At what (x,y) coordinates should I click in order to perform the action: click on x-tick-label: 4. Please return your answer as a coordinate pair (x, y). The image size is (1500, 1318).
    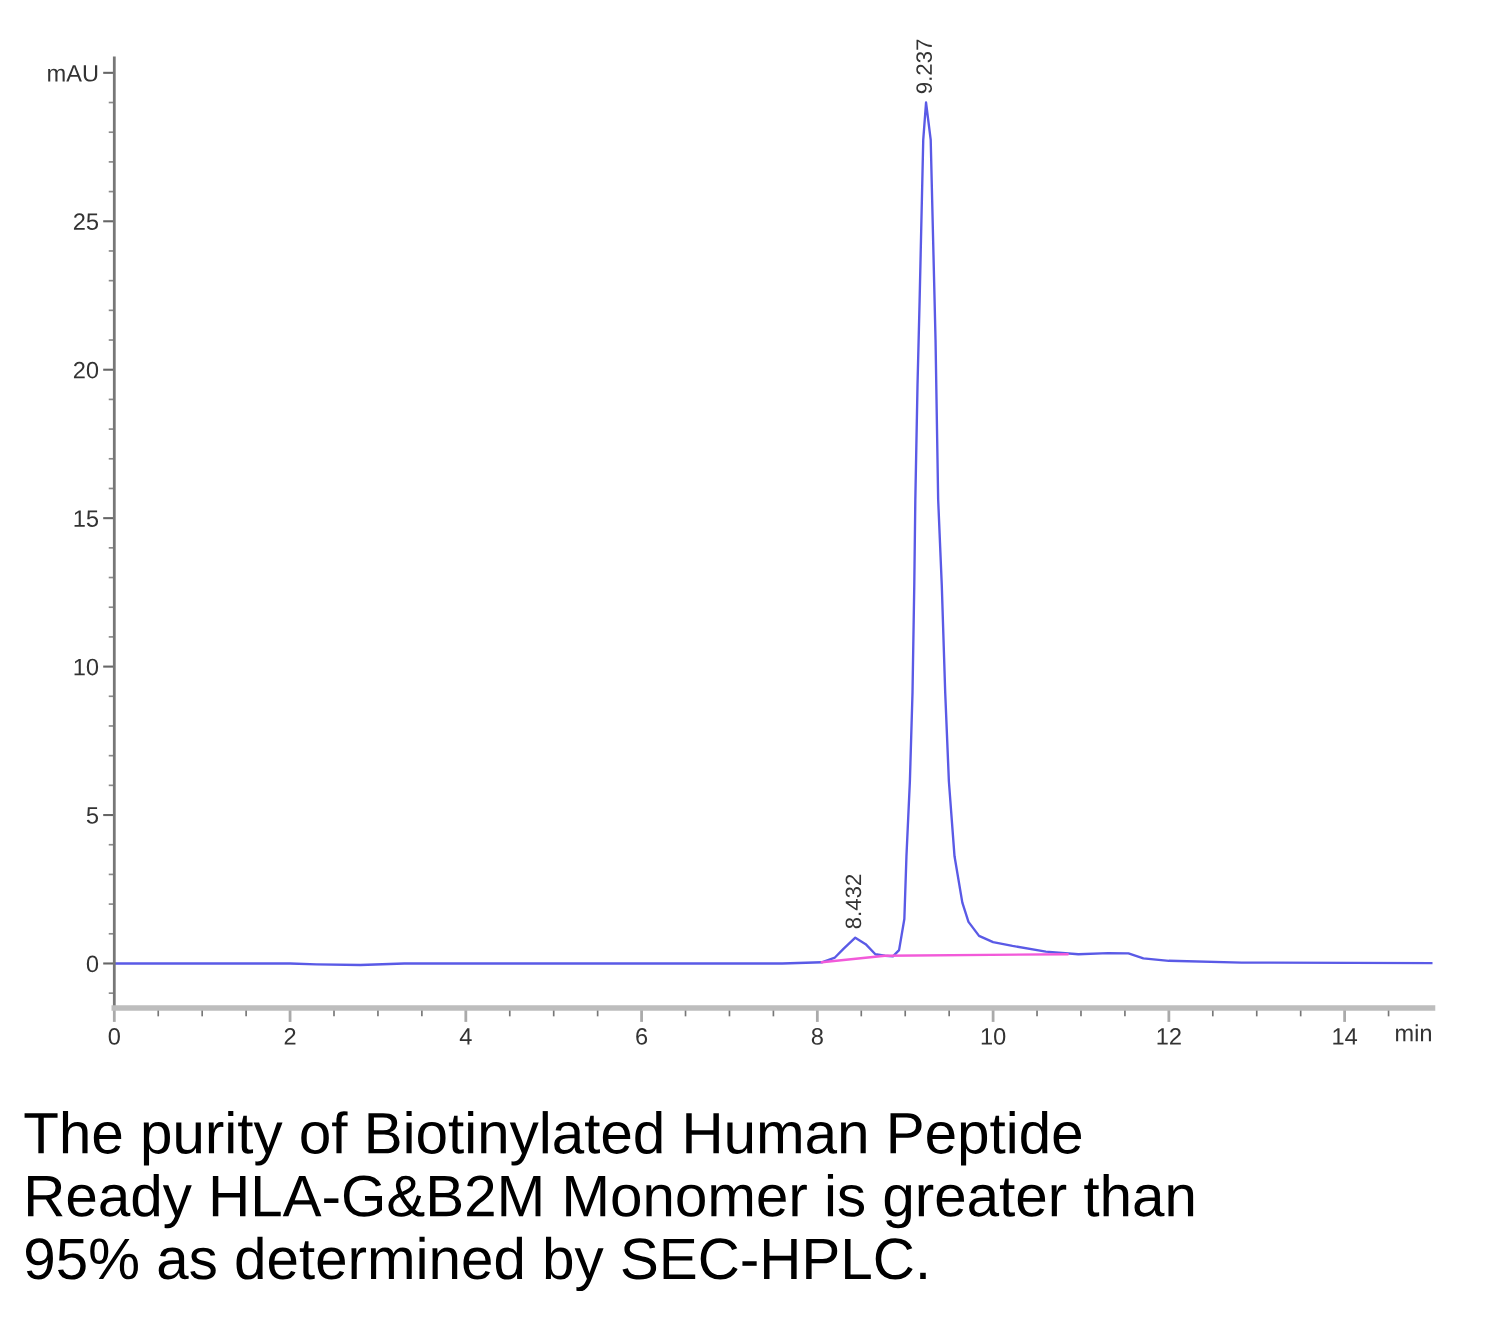
    Looking at the image, I should click on (465, 1036).